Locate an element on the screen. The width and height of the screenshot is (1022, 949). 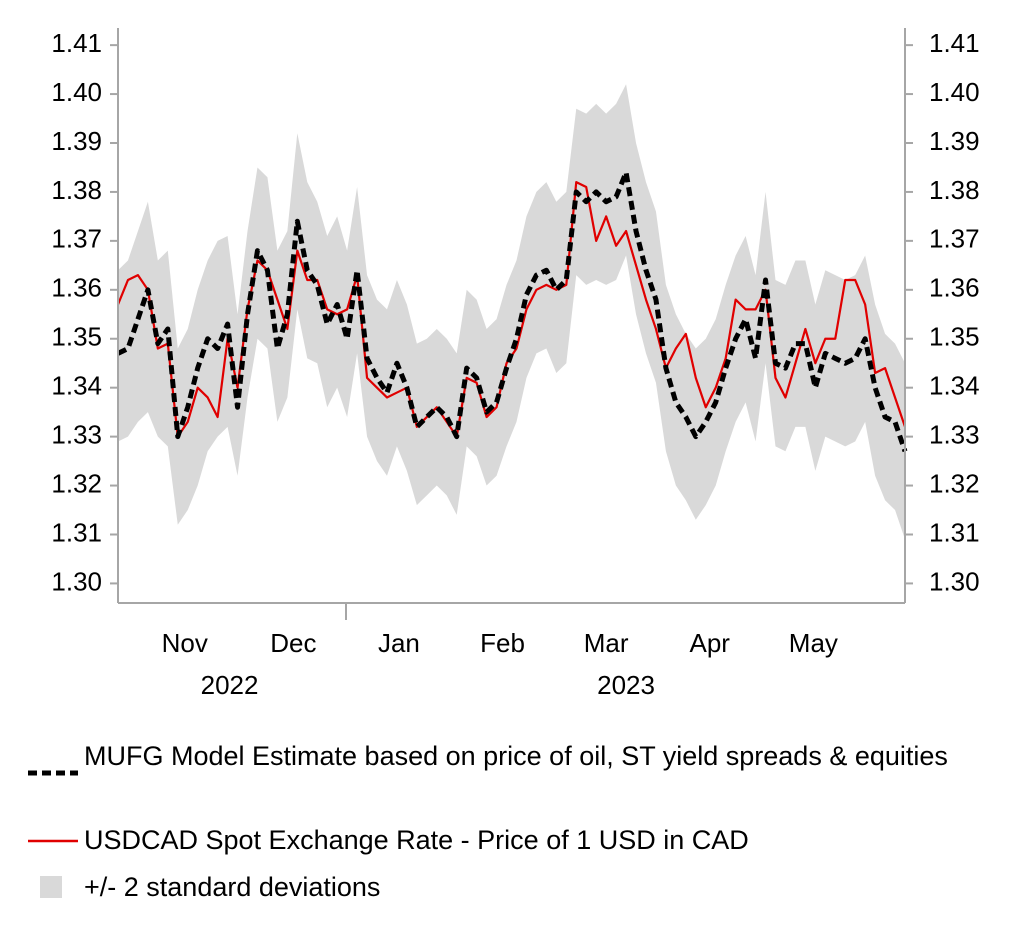
x-tick-label: May is located at coordinates (813, 643).